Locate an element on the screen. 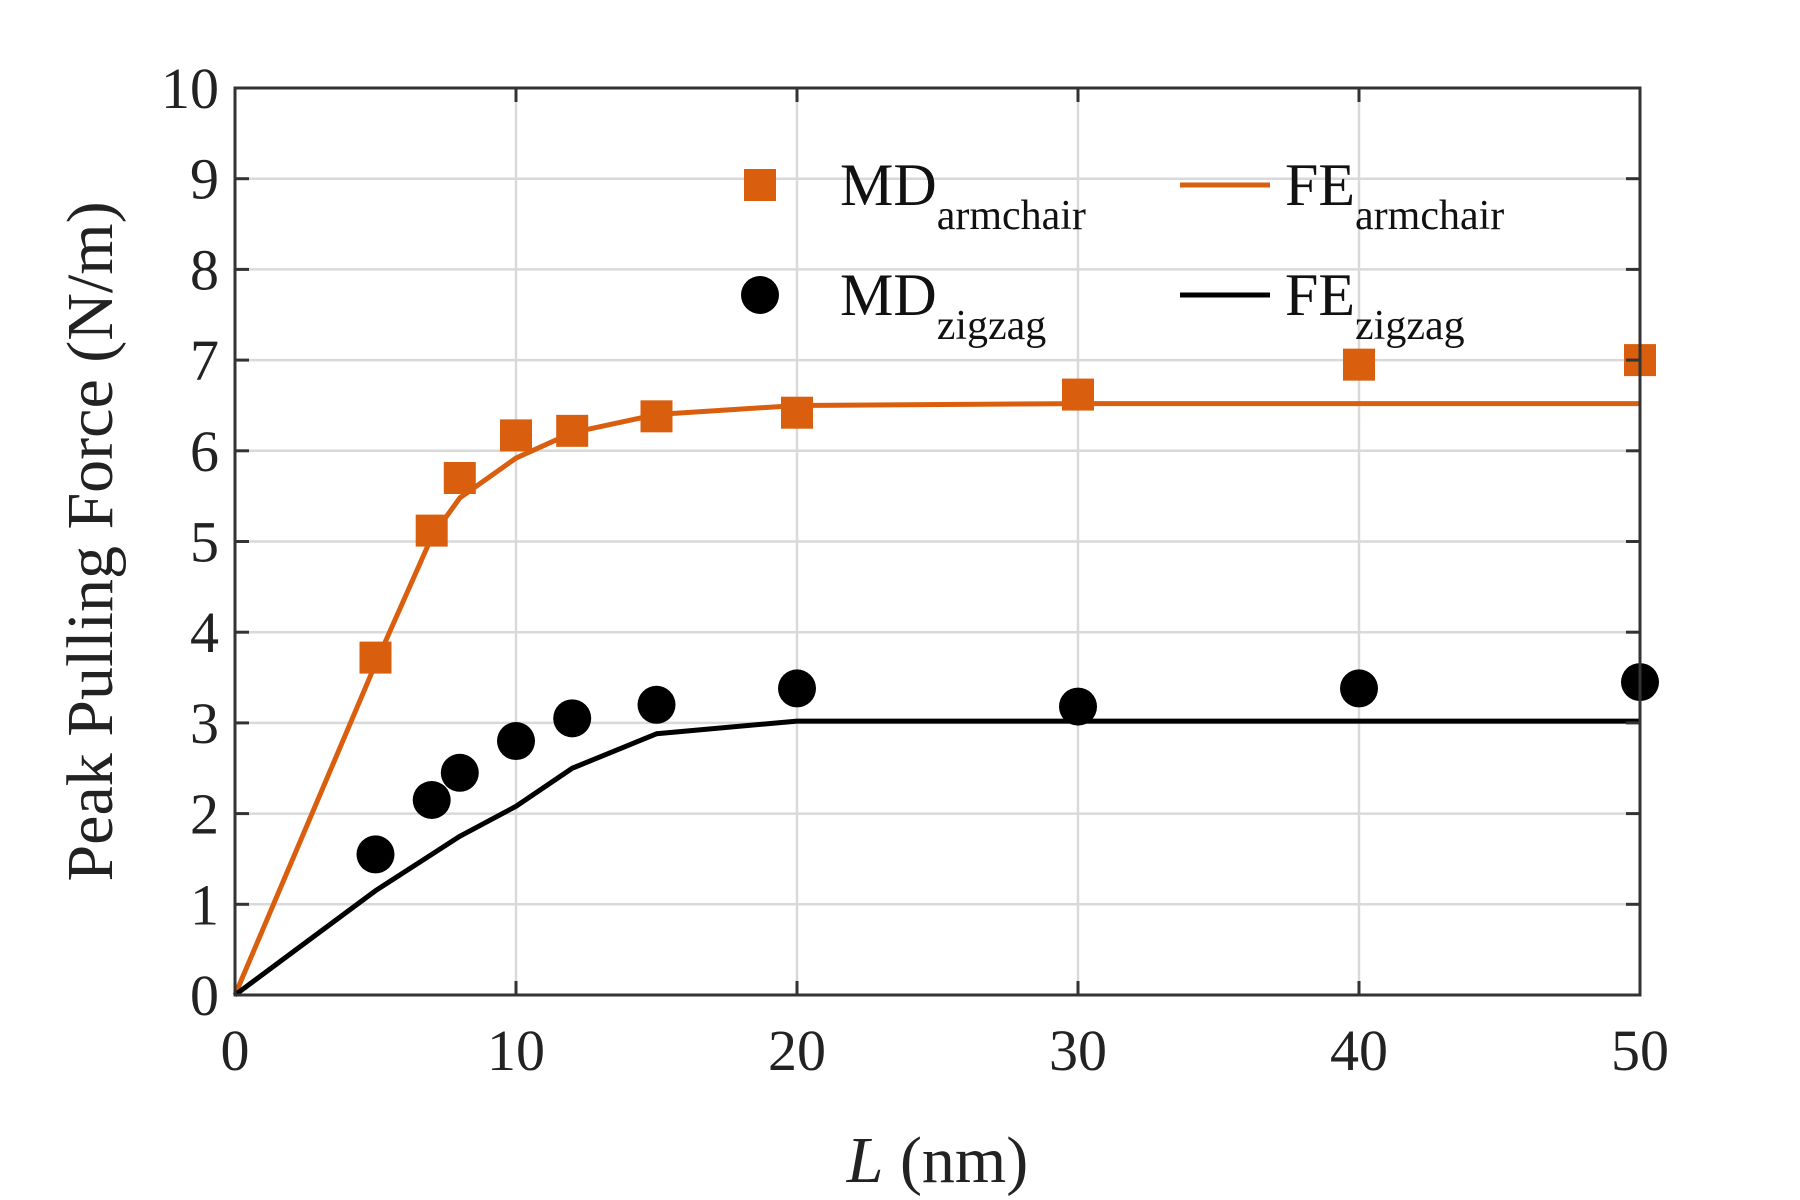  legend-label: MDarmchair is located at coordinates (963, 195).